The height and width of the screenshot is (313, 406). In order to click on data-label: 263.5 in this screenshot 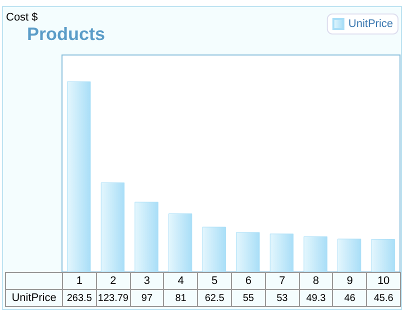, I will do `click(79, 298)`.